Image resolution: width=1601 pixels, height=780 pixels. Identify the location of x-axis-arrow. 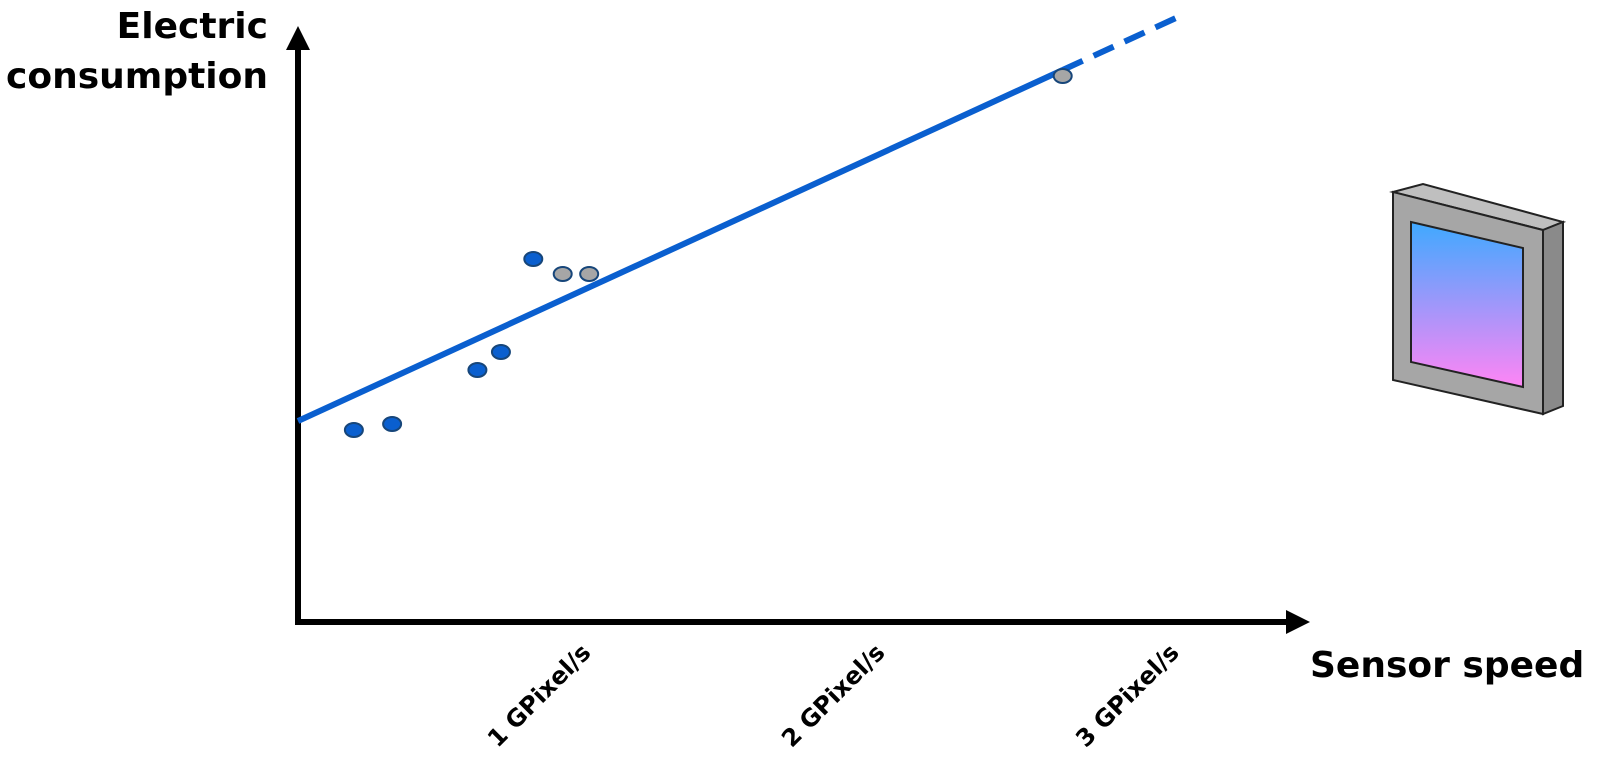
(1298, 622).